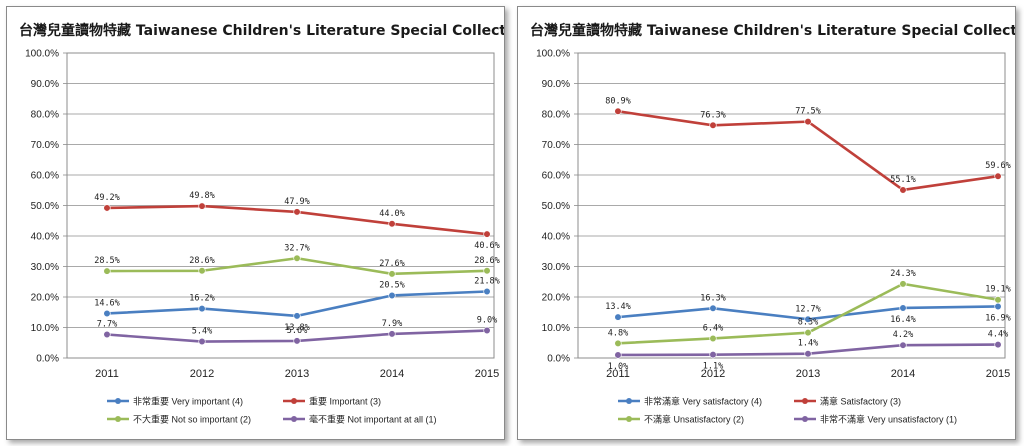 The image size is (1024, 446). I want to click on data-label: 80.9%, so click(618, 101).